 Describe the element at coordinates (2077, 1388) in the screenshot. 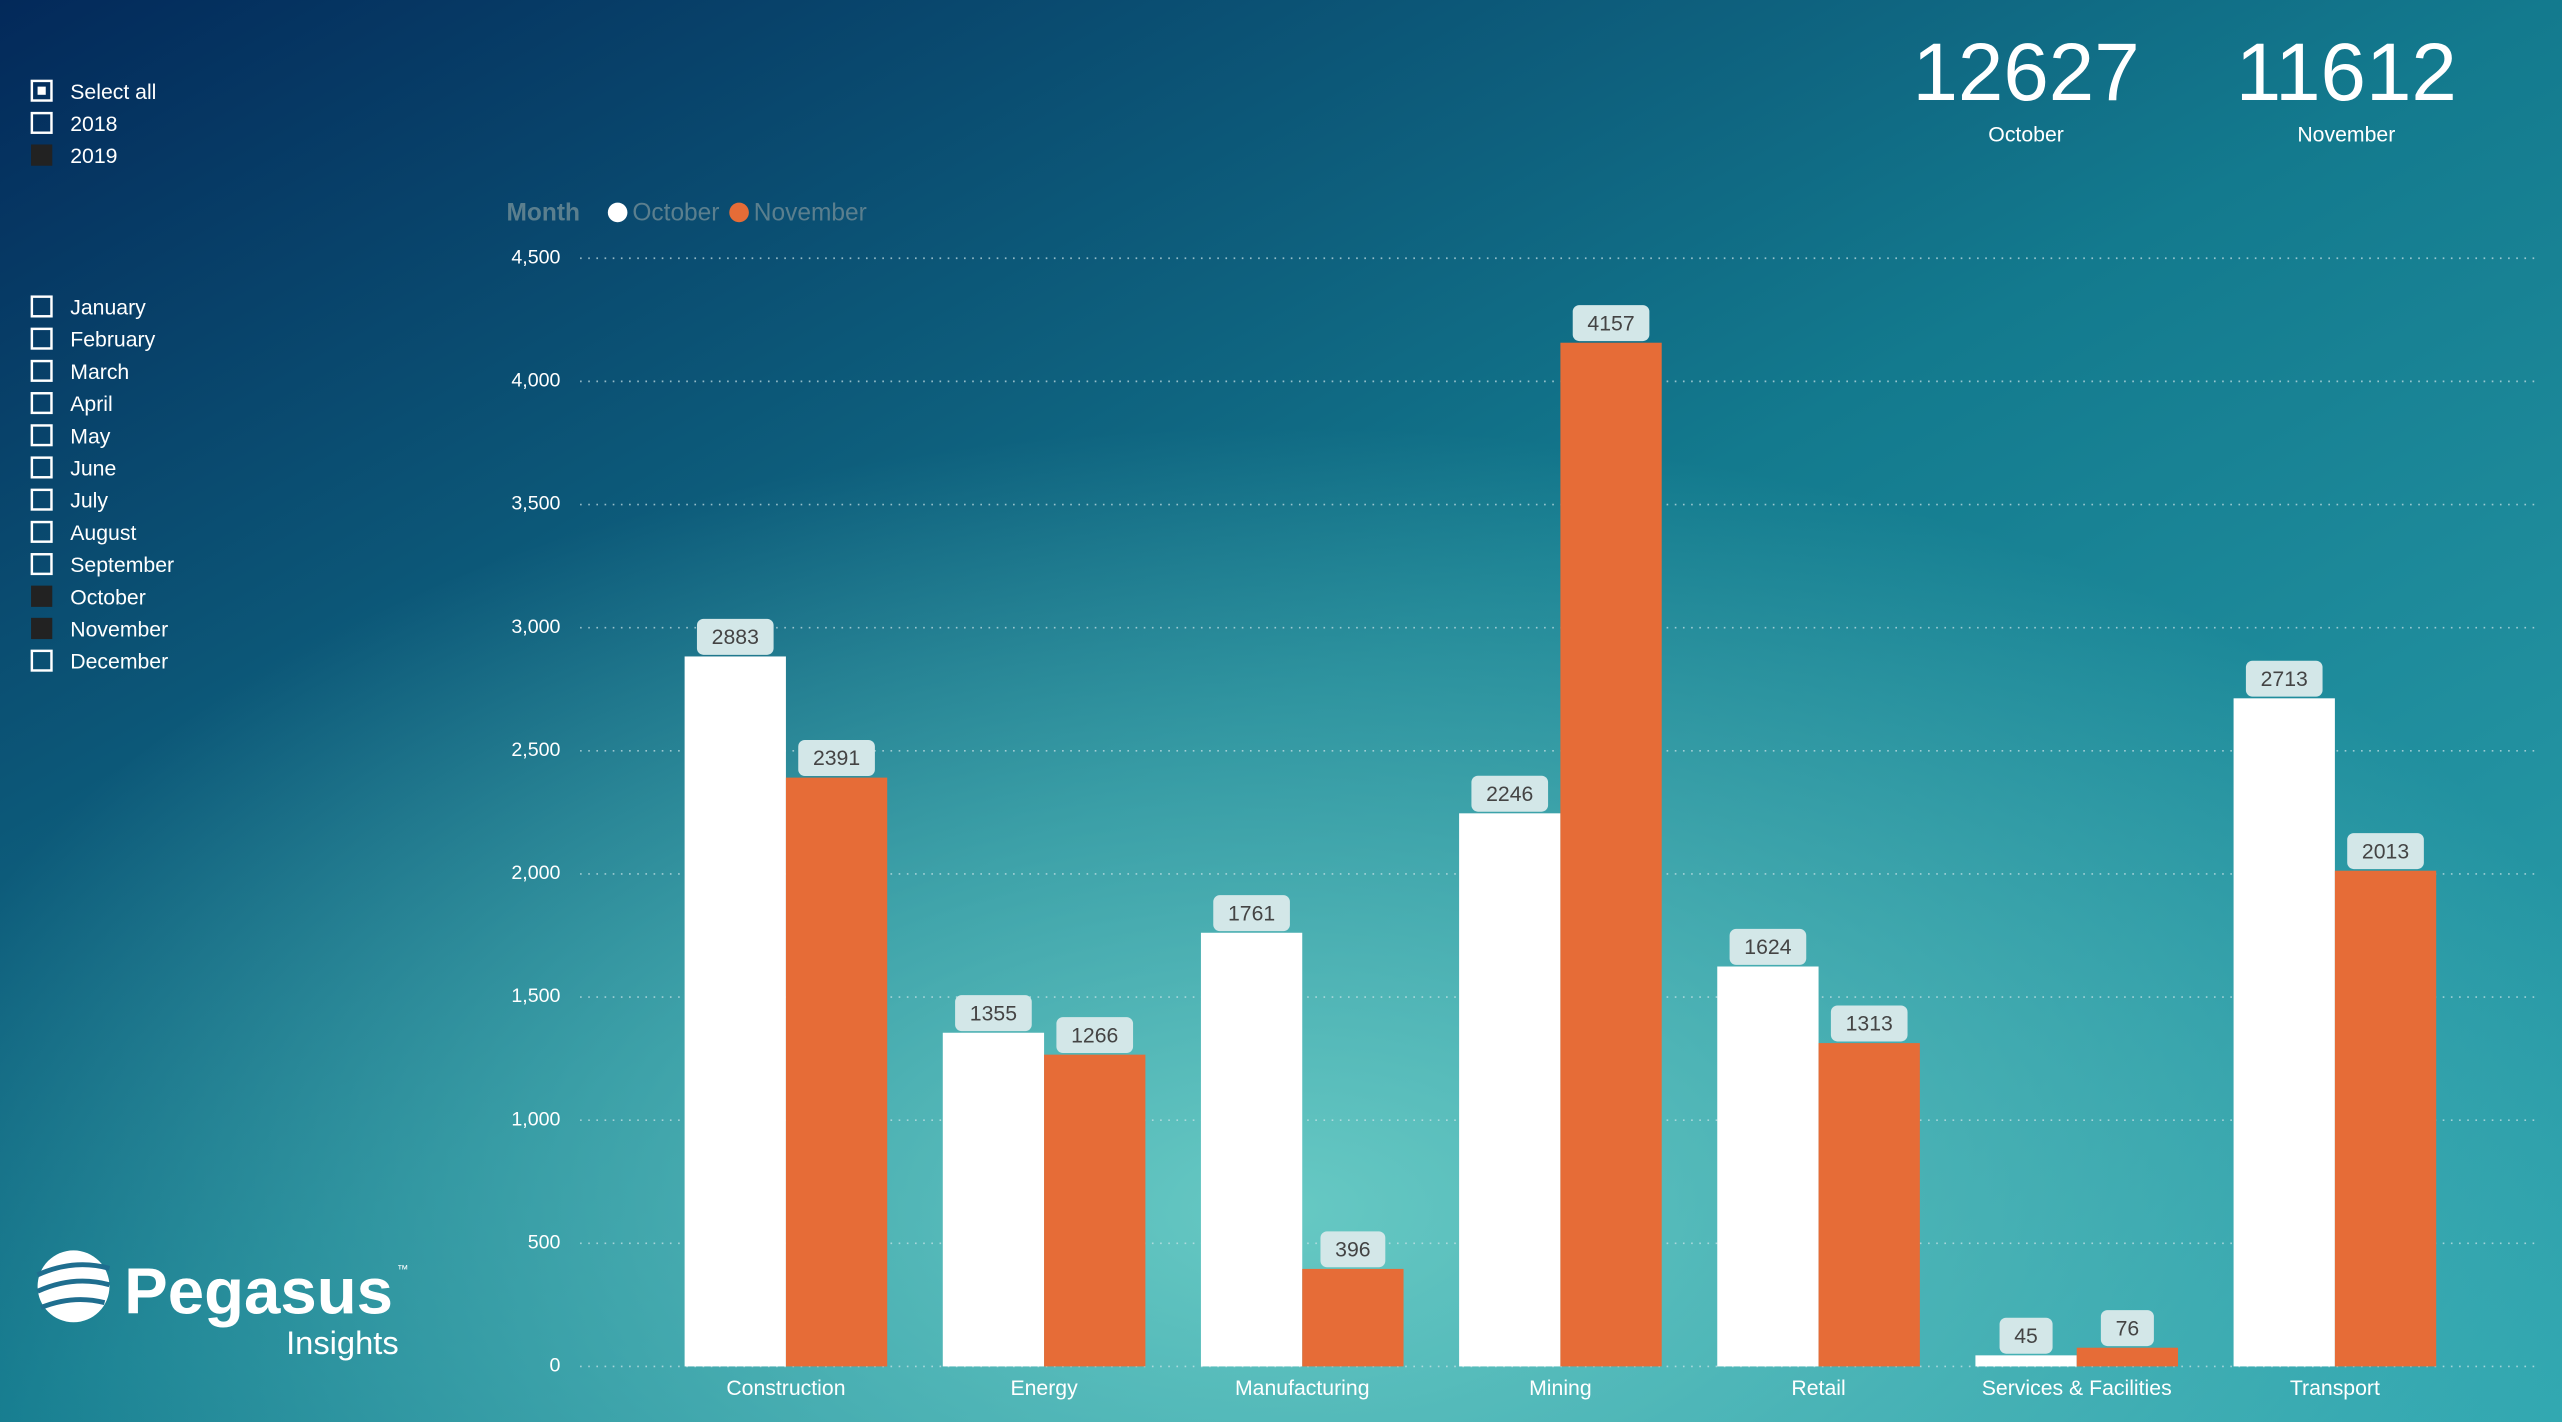

I see `x-tick-label: Services & Facilities` at that location.